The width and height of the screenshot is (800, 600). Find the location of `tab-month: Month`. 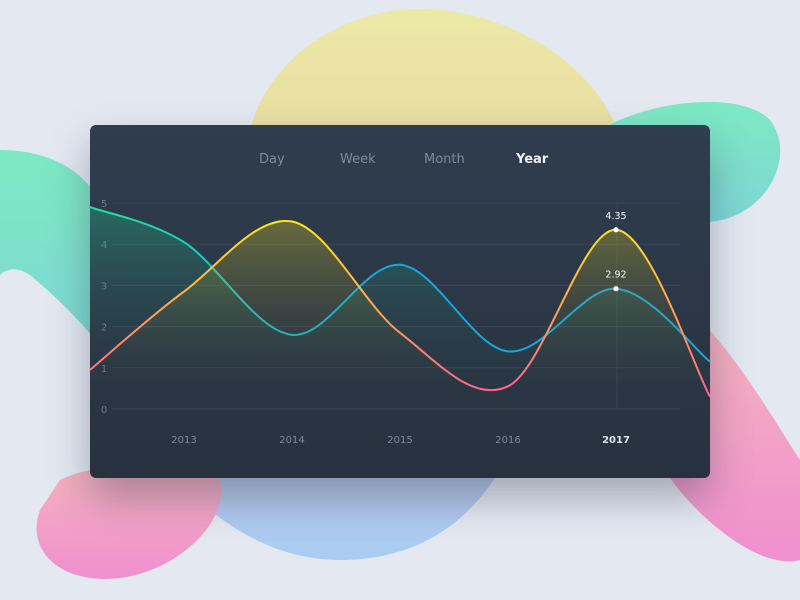

tab-month: Month is located at coordinates (444, 159).